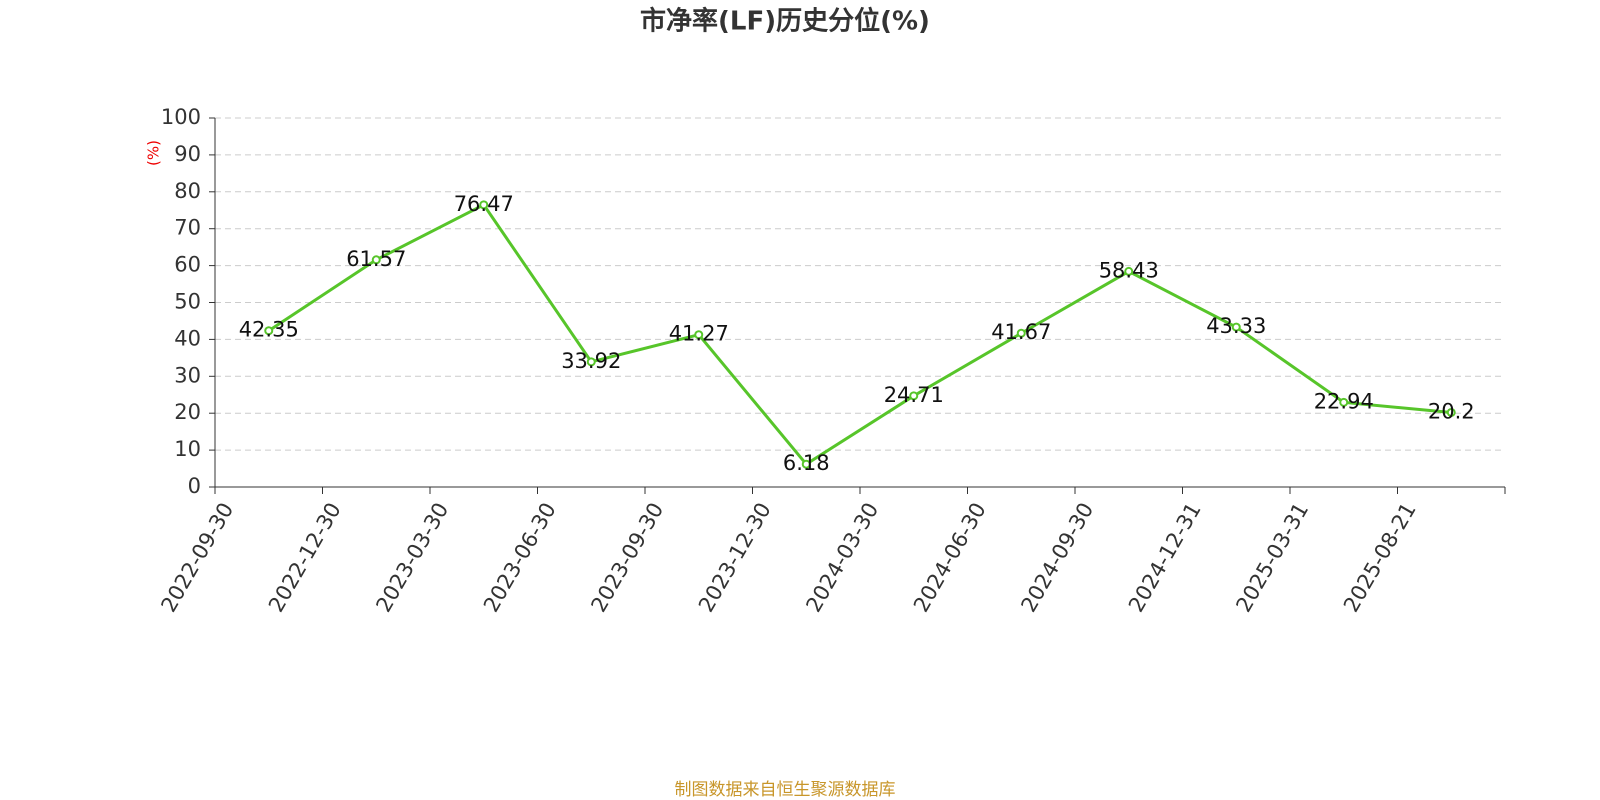 The height and width of the screenshot is (800, 1600). What do you see at coordinates (1165, 558) in the screenshot?
I see `x-tick-label: 2024-12-31` at bounding box center [1165, 558].